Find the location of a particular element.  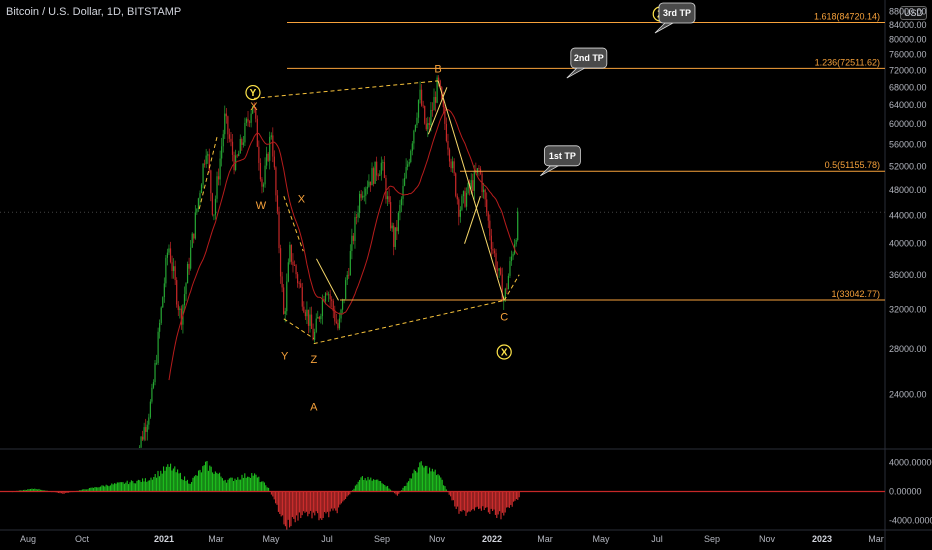

wave-circle-marker is located at coordinates (504, 352).